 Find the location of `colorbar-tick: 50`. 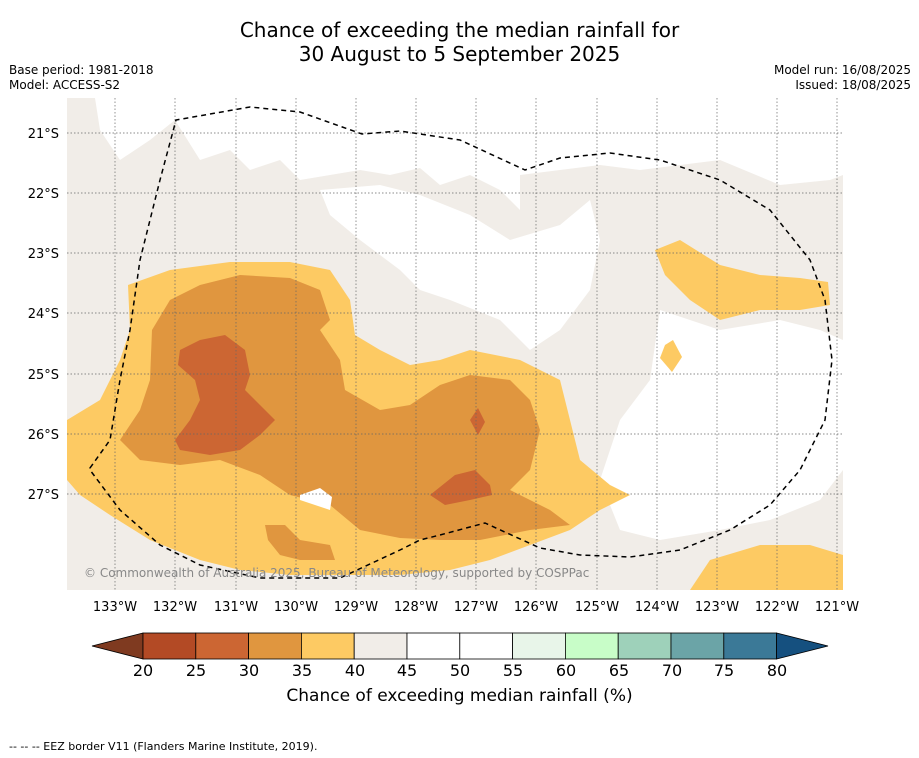

colorbar-tick: 50 is located at coordinates (460, 670).